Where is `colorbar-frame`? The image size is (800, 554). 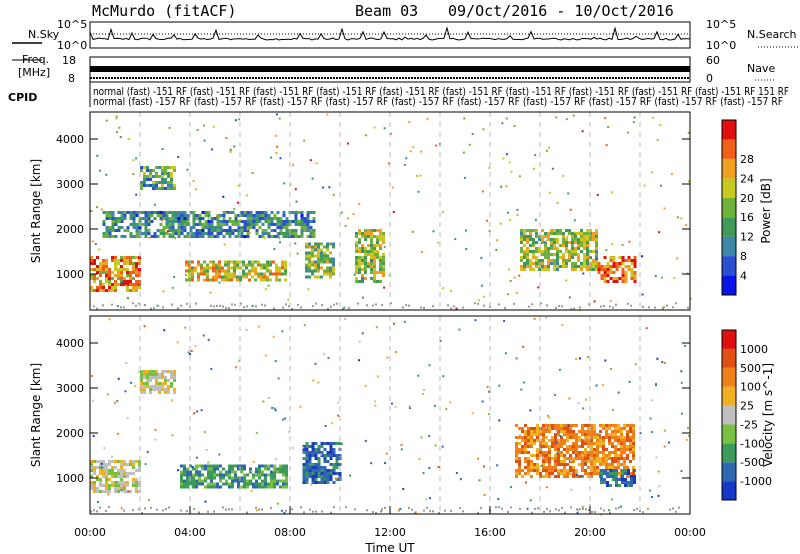
colorbar-frame is located at coordinates (729, 415).